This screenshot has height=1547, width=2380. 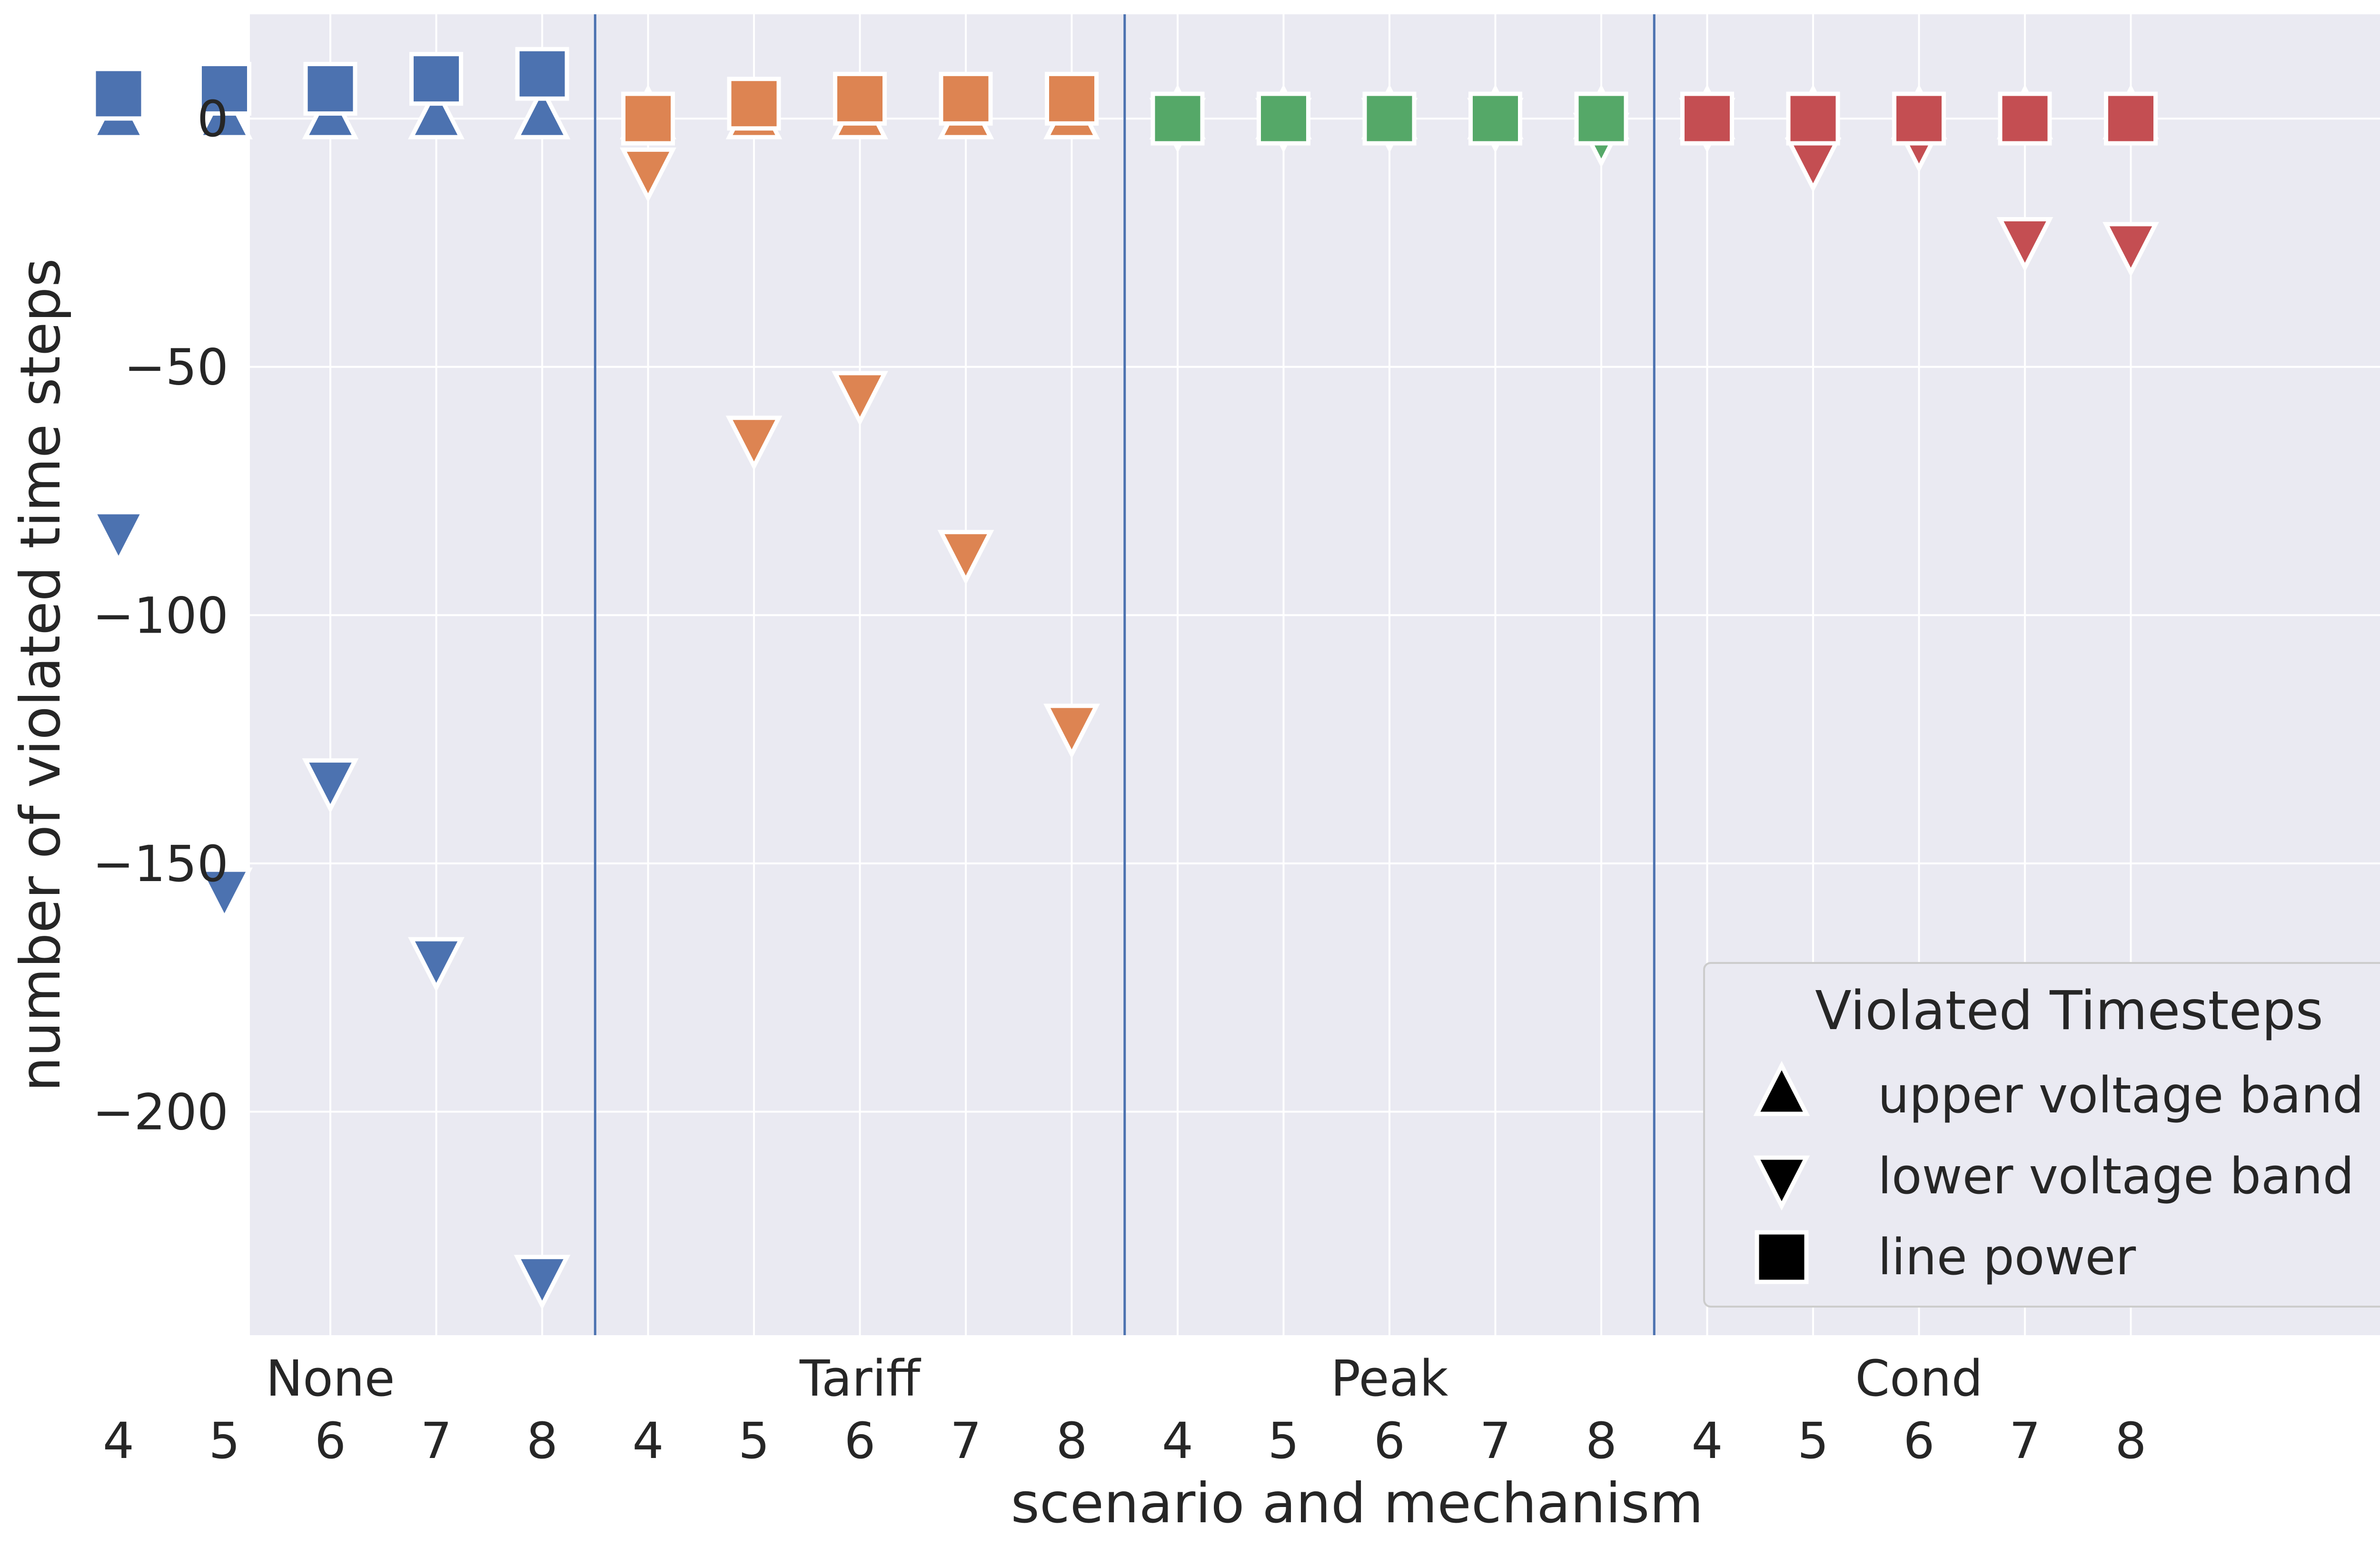 I want to click on group-labels: None Tariff Peak Cond, so click(x=1124, y=1378).